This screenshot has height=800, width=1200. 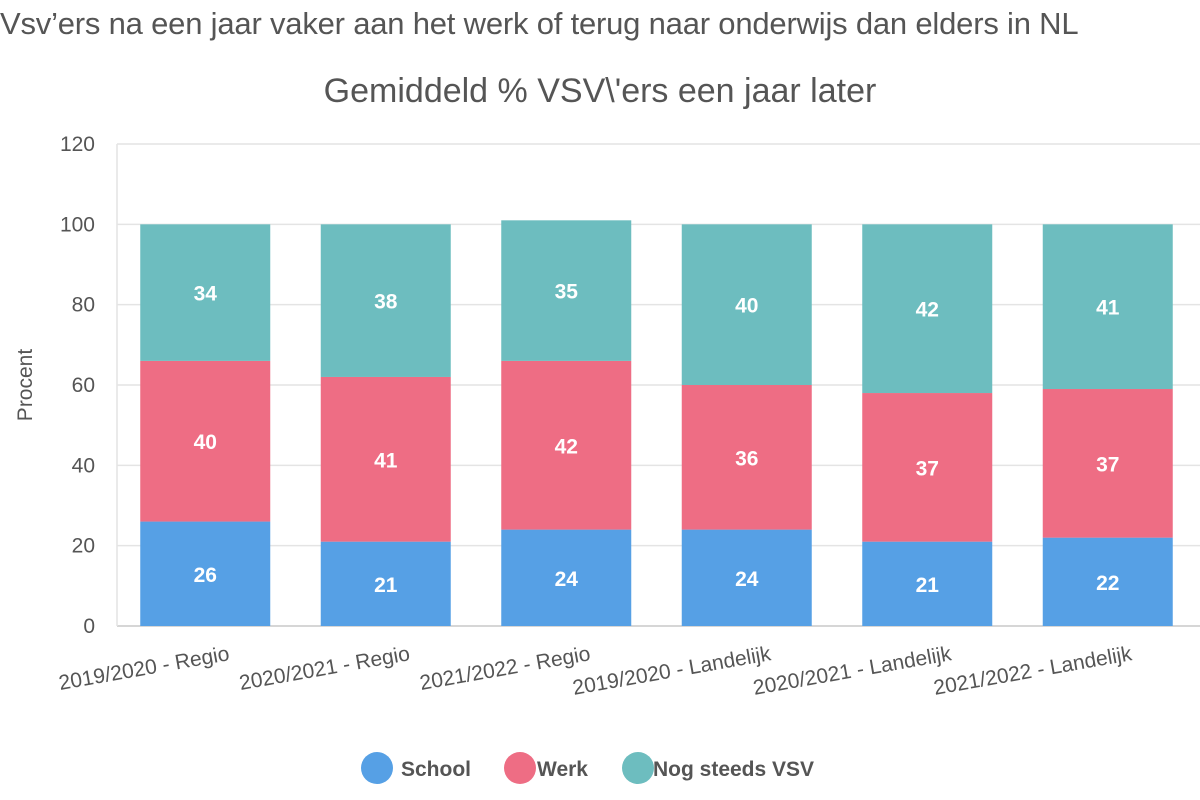 I want to click on bar-stack: 26 40 34, so click(x=205, y=425).